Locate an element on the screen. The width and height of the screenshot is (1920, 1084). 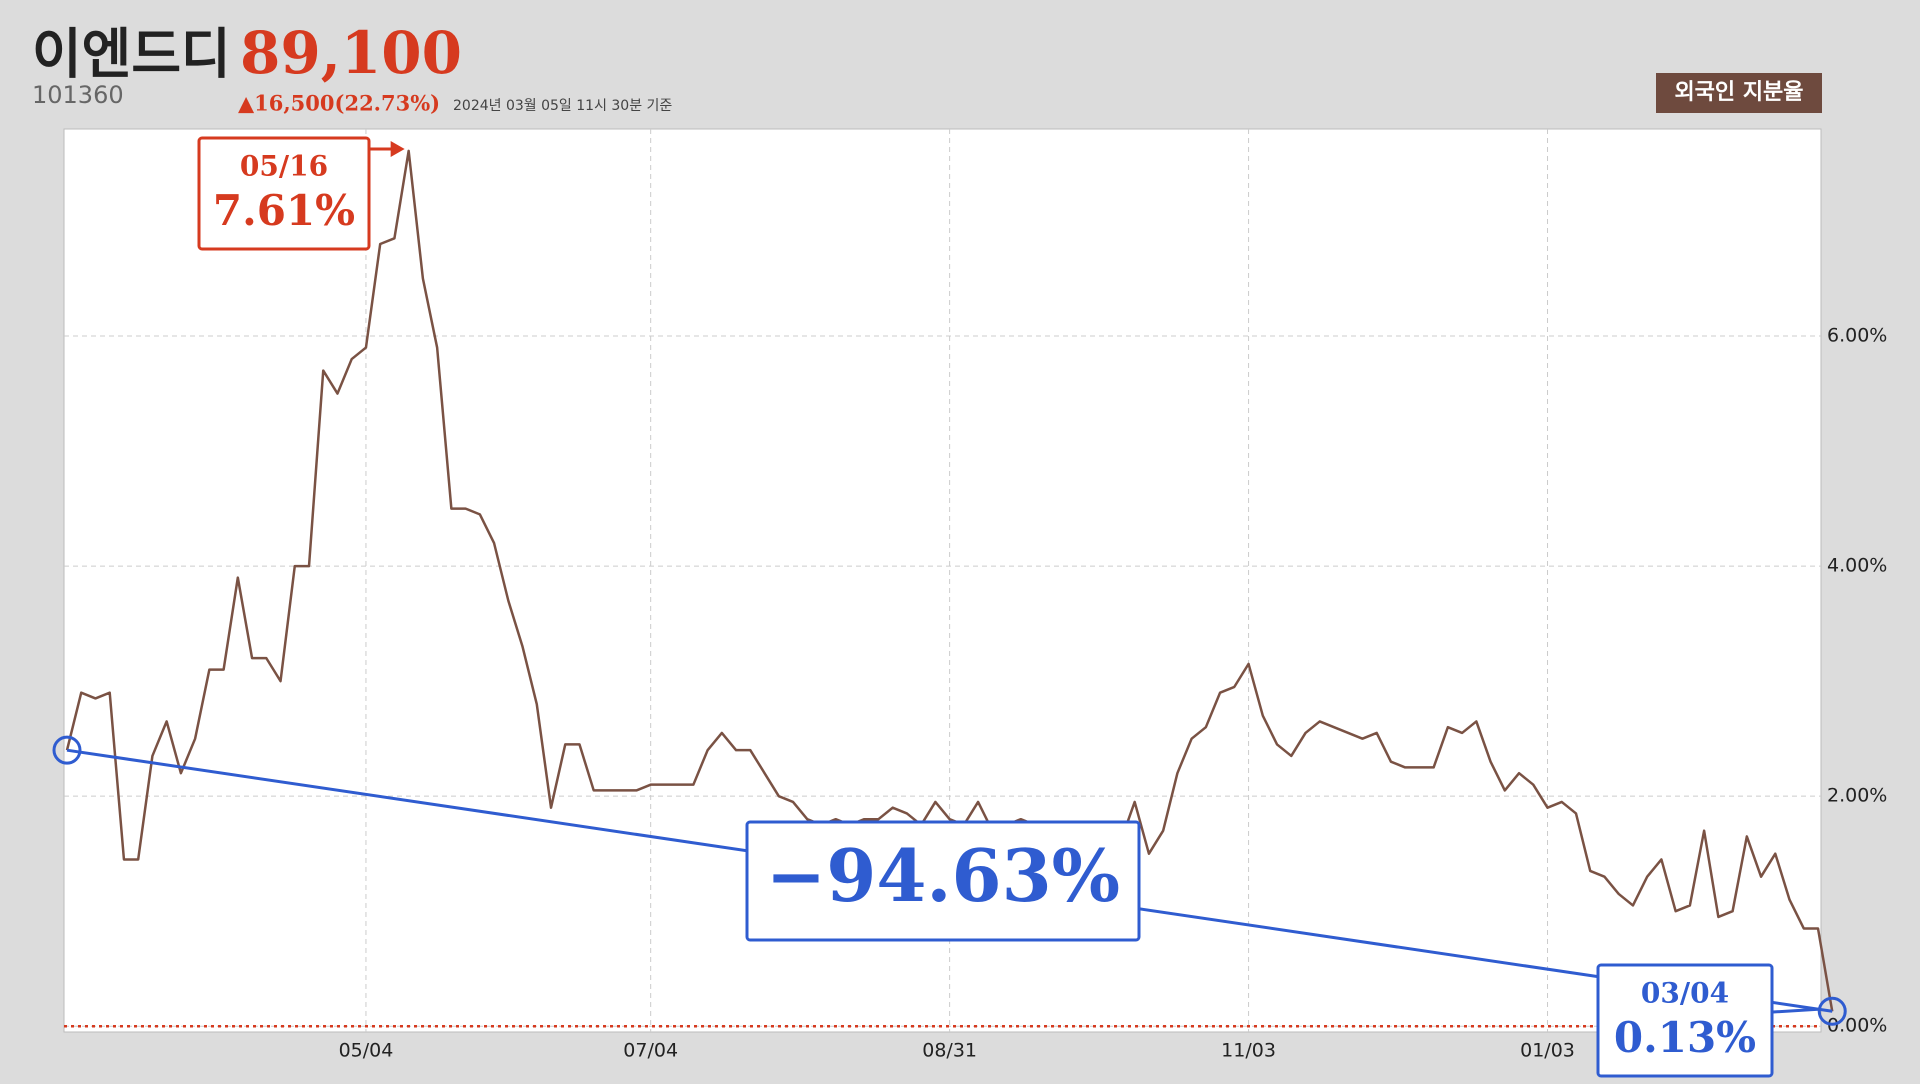
last-date: 03/04 is located at coordinates (1685, 993).